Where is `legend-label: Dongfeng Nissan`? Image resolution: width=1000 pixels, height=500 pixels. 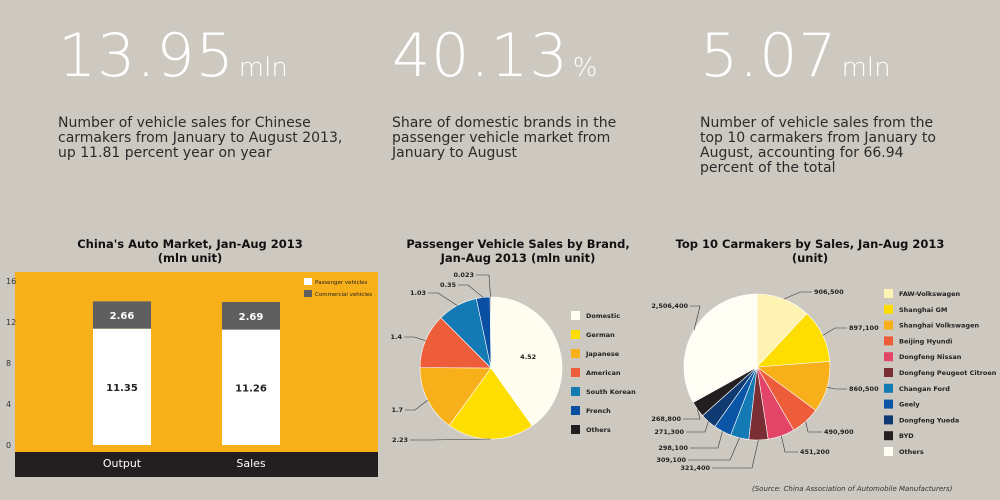 legend-label: Dongfeng Nissan is located at coordinates (930, 357).